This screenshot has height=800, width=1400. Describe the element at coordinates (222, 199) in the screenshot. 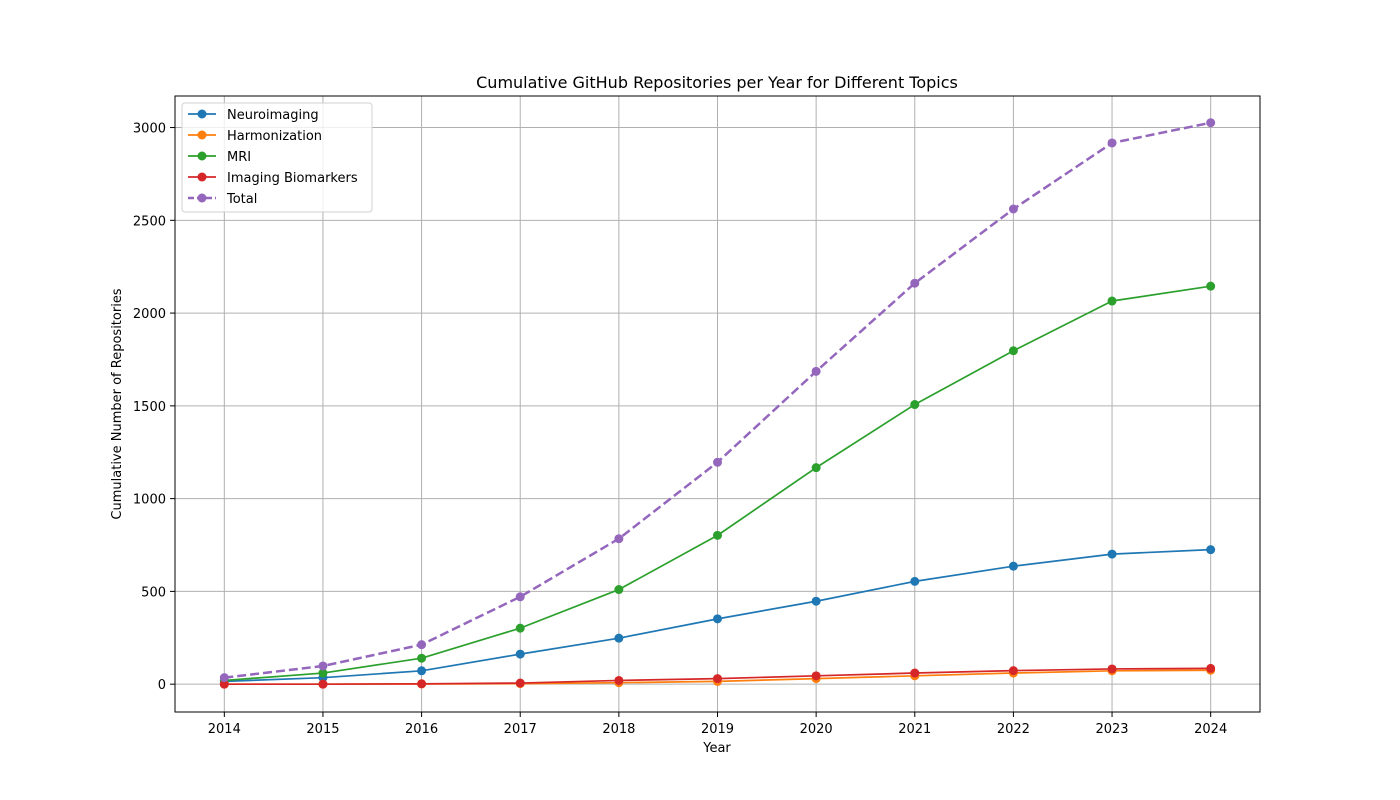

I see `legend-item: Total` at that location.